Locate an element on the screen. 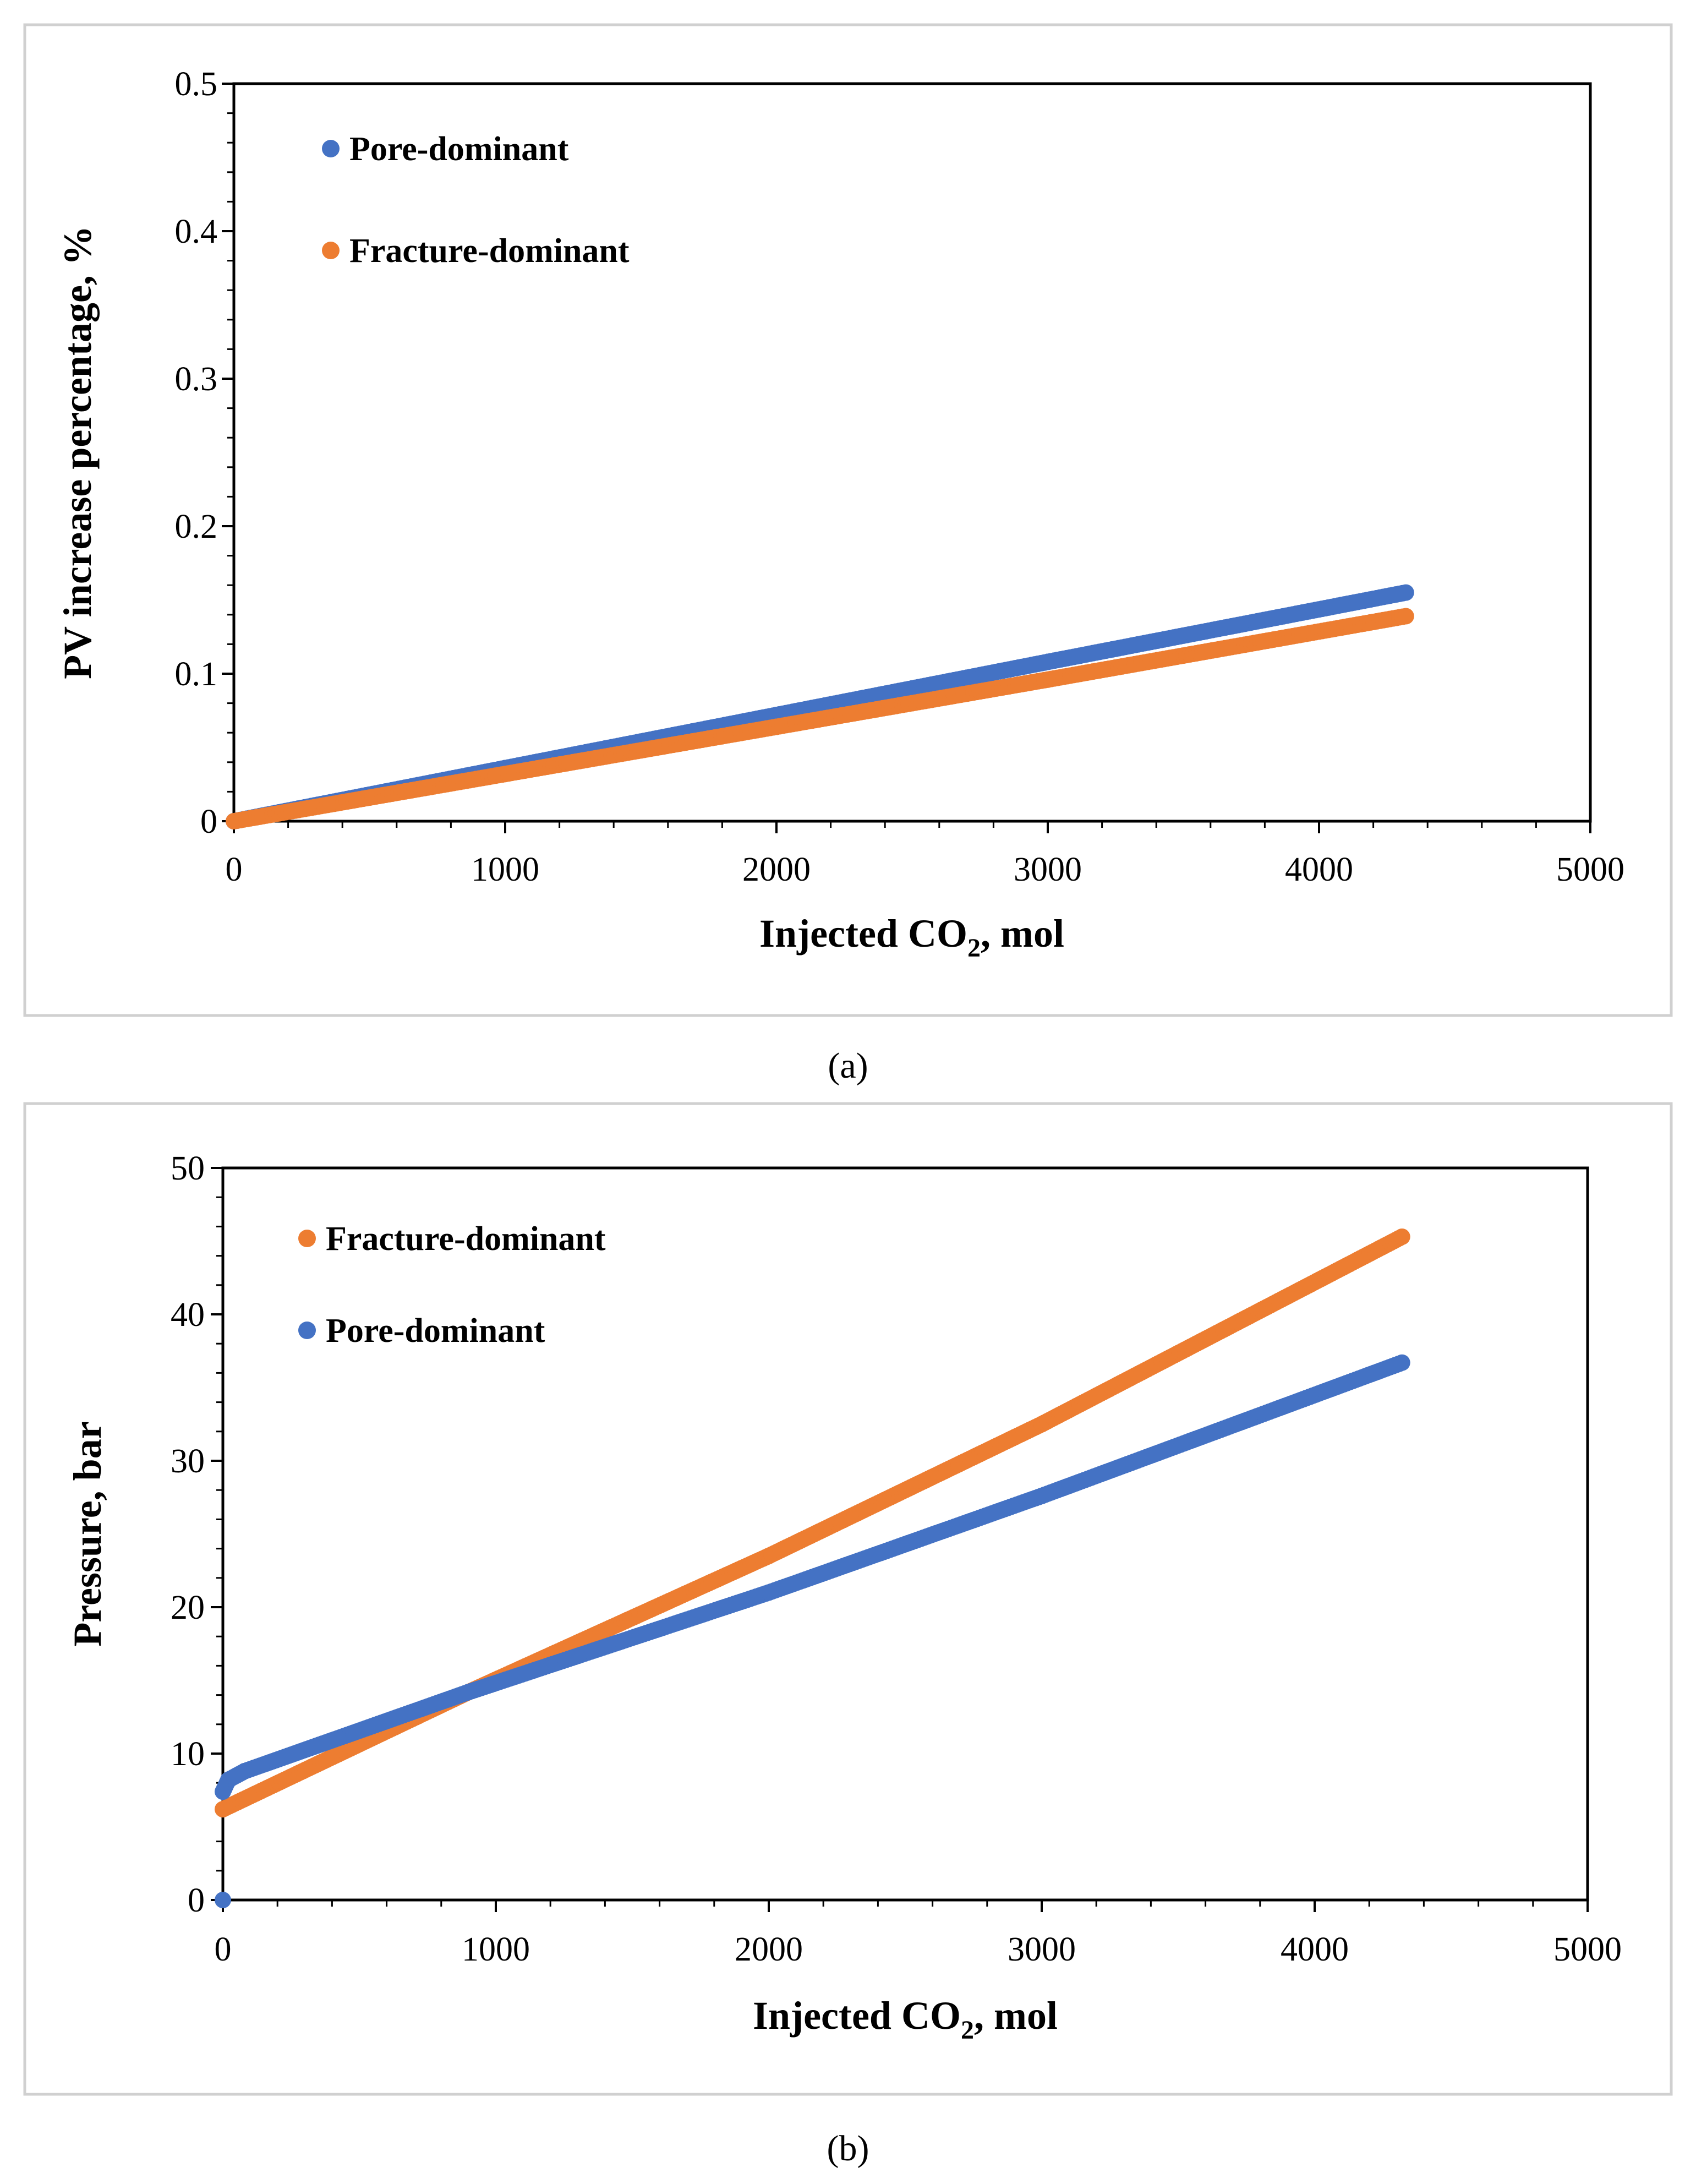 The image size is (1696, 2184). y-tick-label: 0.3 is located at coordinates (196, 379).